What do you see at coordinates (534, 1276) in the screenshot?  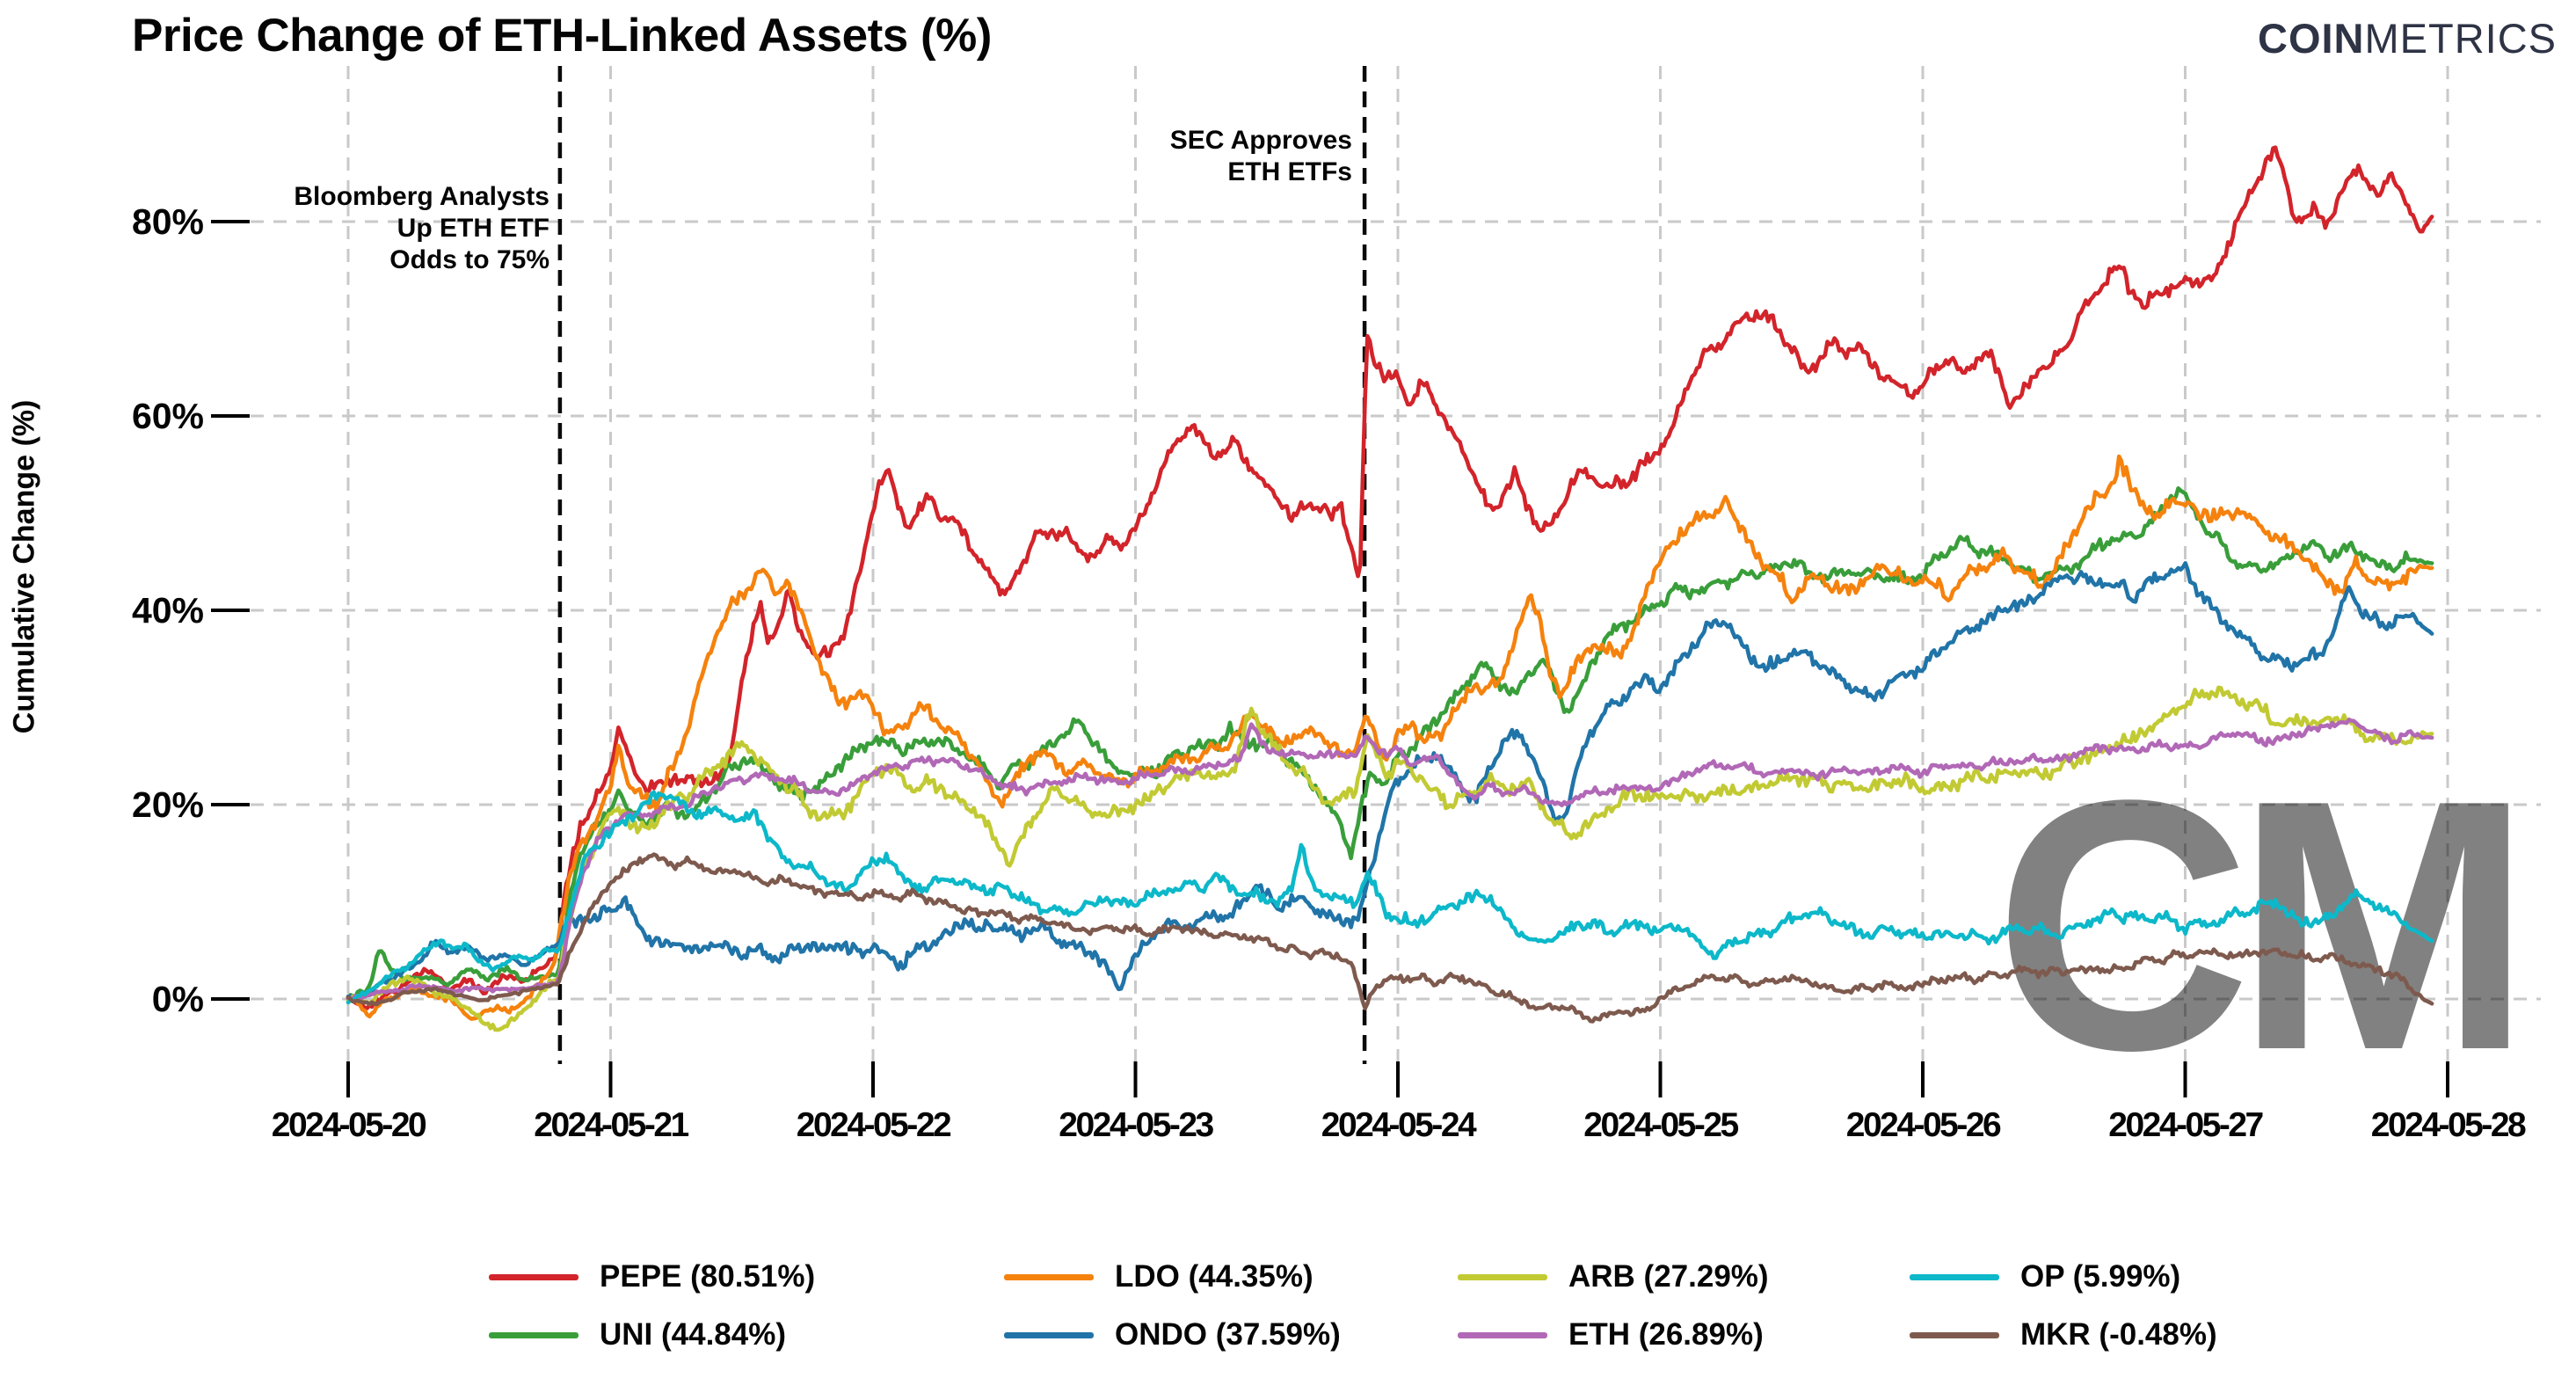 I see `legend-swatch-pepe` at bounding box center [534, 1276].